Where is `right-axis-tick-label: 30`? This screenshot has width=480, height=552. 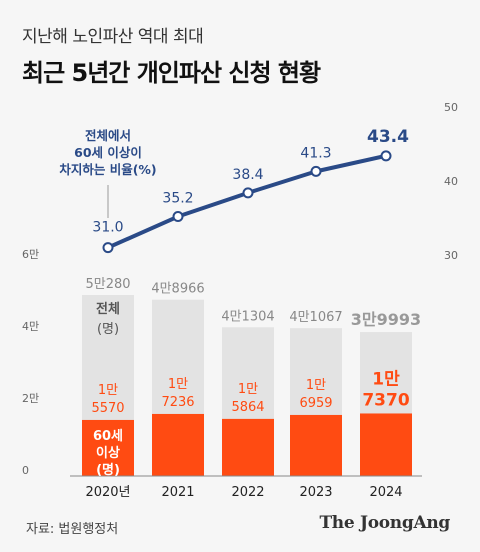 right-axis-tick-label: 30 is located at coordinates (451, 255).